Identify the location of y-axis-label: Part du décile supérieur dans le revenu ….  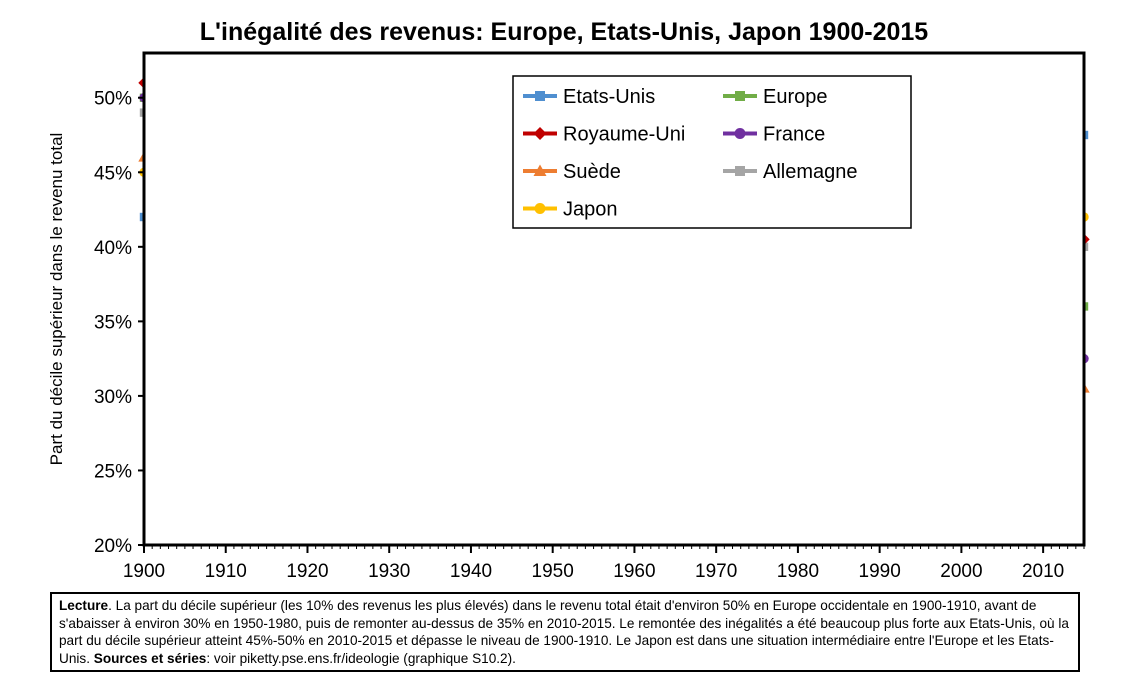
(56, 299).